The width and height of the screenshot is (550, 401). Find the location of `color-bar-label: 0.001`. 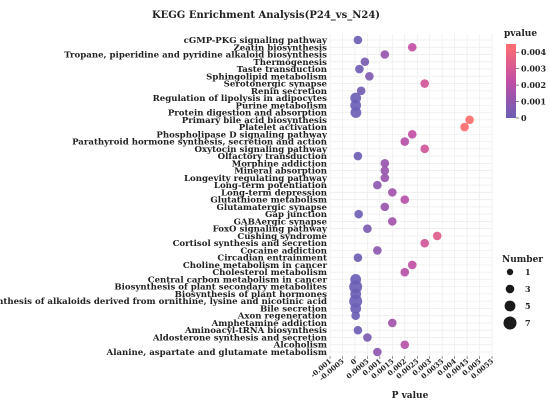

color-bar-label: 0.001 is located at coordinates (533, 102).